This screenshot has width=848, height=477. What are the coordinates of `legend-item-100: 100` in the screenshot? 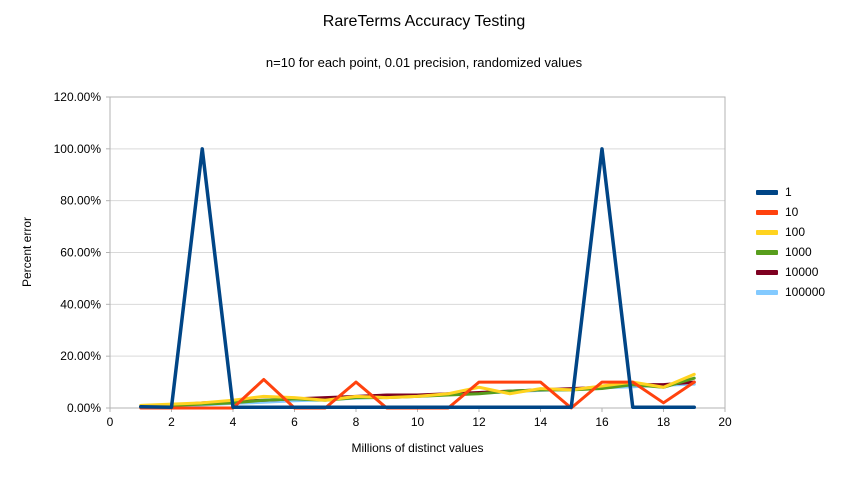 It's located at (790, 232).